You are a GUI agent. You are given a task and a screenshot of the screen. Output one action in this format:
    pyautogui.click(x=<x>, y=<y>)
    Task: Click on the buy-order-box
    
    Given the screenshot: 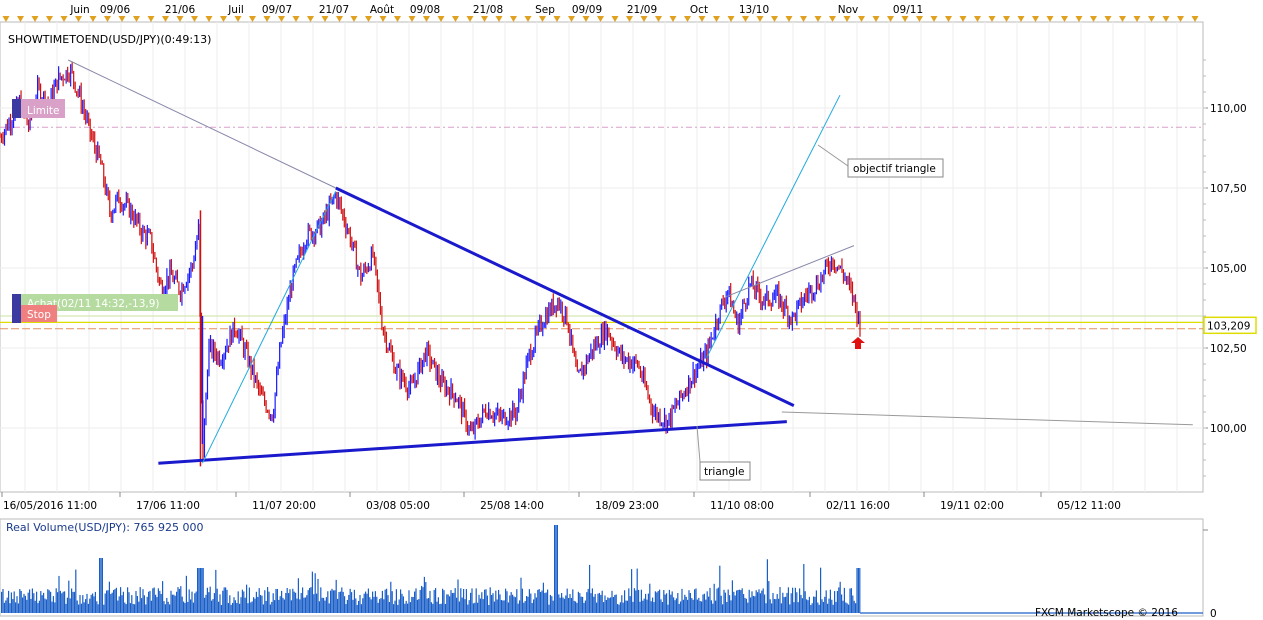 What is the action you would take?
    pyautogui.click(x=99, y=302)
    